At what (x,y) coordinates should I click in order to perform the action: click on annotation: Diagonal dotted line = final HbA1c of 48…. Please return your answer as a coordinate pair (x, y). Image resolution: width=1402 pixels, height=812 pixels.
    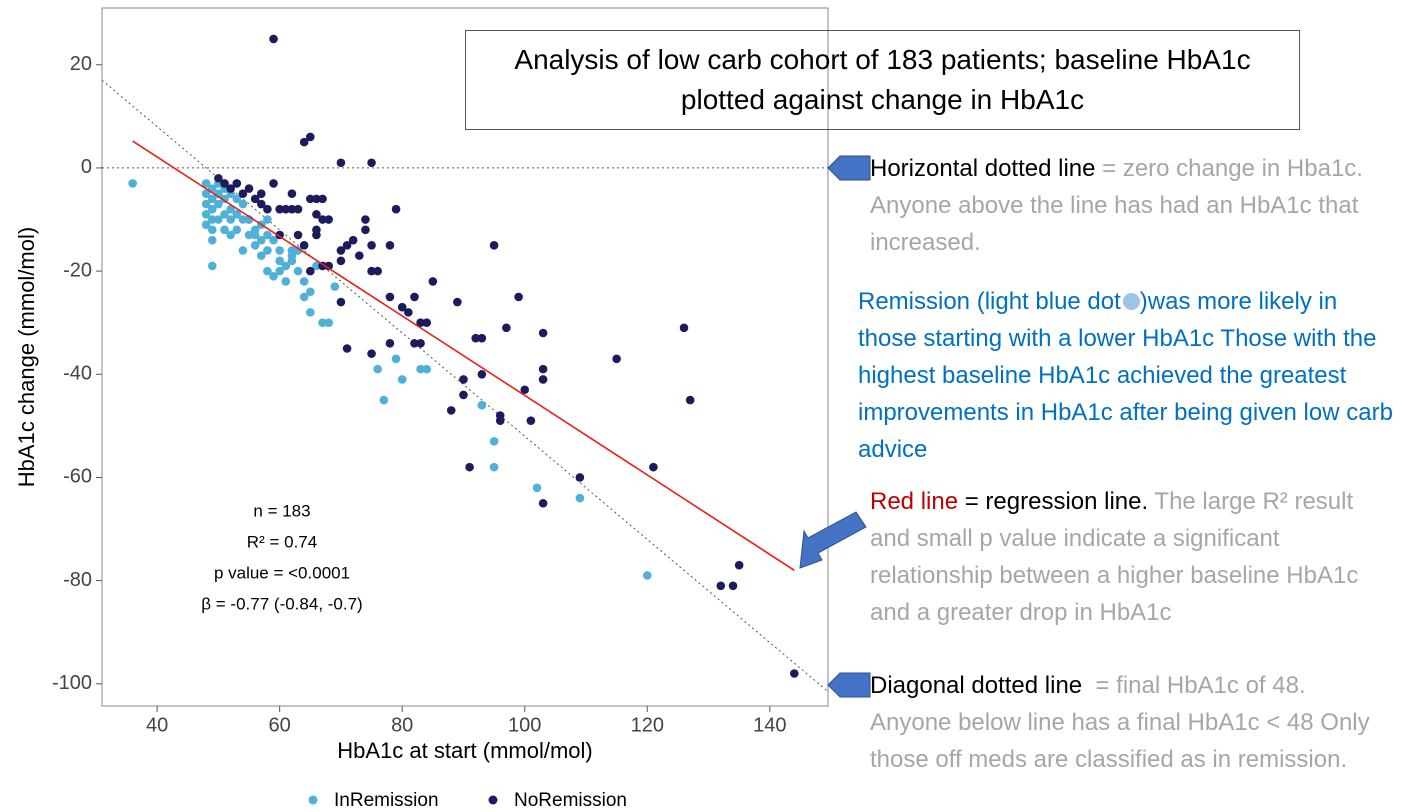
    Looking at the image, I should click on (1130, 722).